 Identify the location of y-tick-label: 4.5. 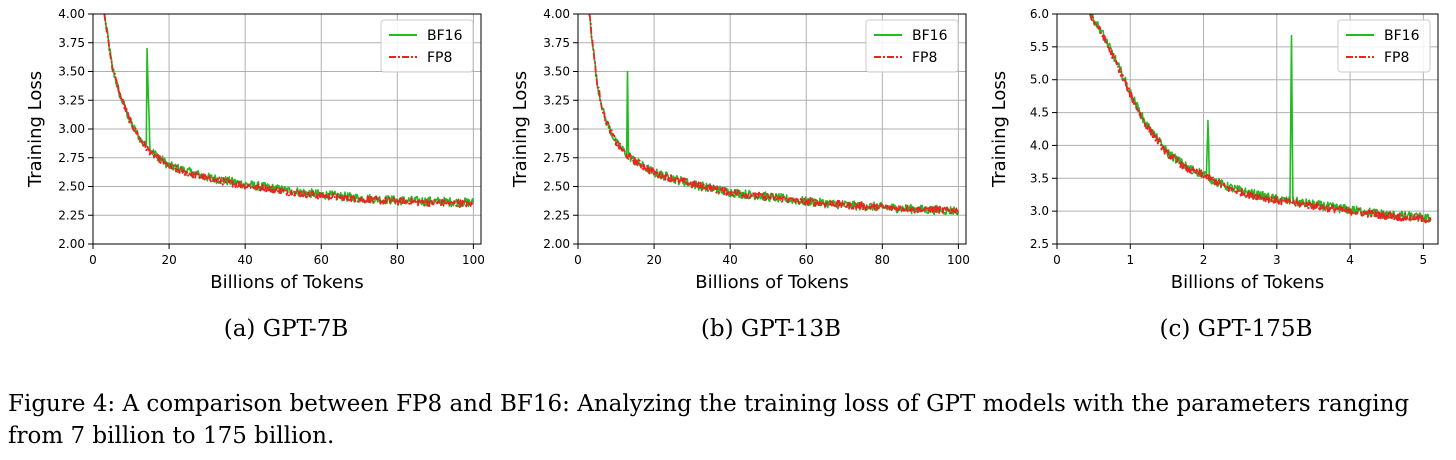
(1039, 113).